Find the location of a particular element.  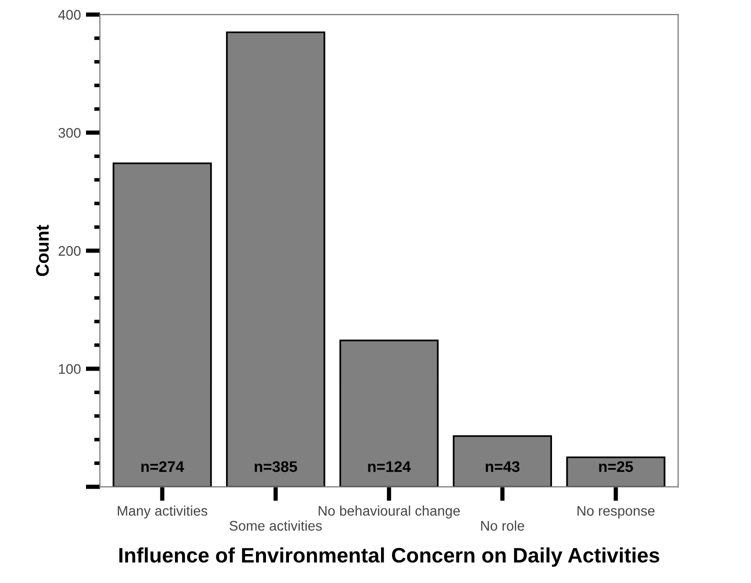

x-tick-label: Some activities is located at coordinates (276, 525).